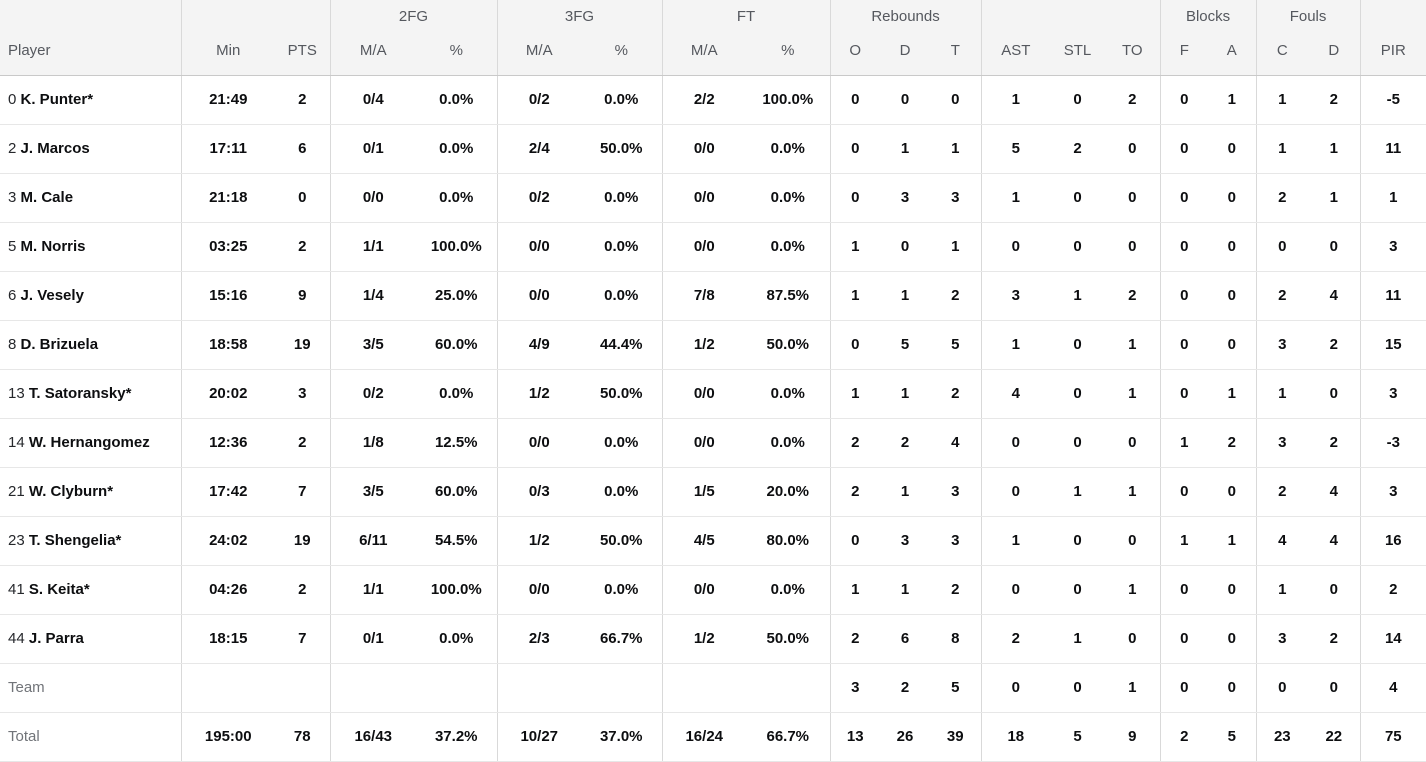 Image resolution: width=1426 pixels, height=762 pixels. What do you see at coordinates (1393, 443) in the screenshot?
I see `cell-pir: -3` at bounding box center [1393, 443].